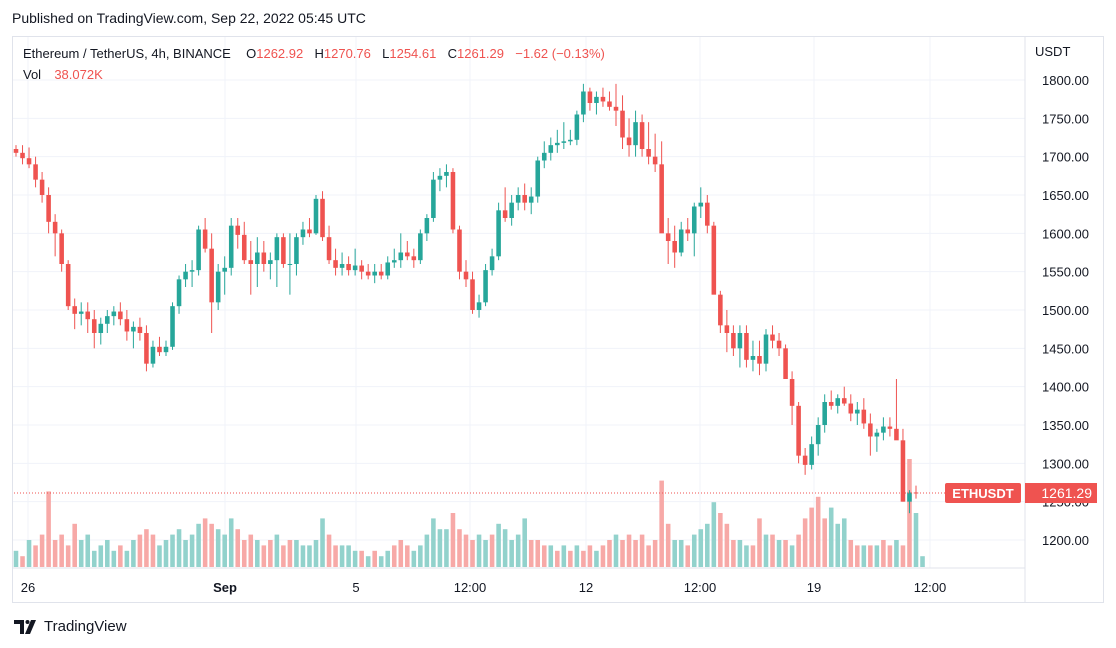  I want to click on y-tick-10: 1300.00, so click(1065, 463).